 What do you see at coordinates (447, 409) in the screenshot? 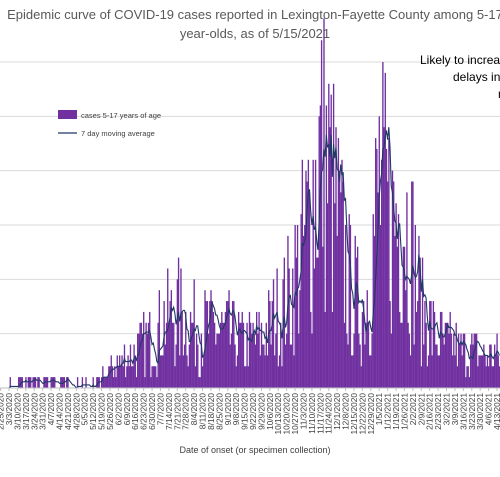
I see `x-tick-label: 3/2/2021` at bounding box center [447, 409].